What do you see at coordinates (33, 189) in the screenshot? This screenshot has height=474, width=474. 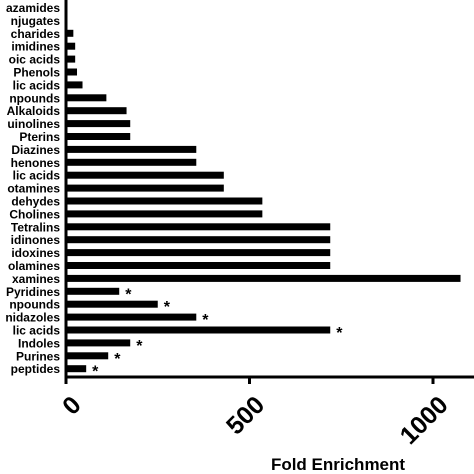 I see `category-label: otamines` at bounding box center [33, 189].